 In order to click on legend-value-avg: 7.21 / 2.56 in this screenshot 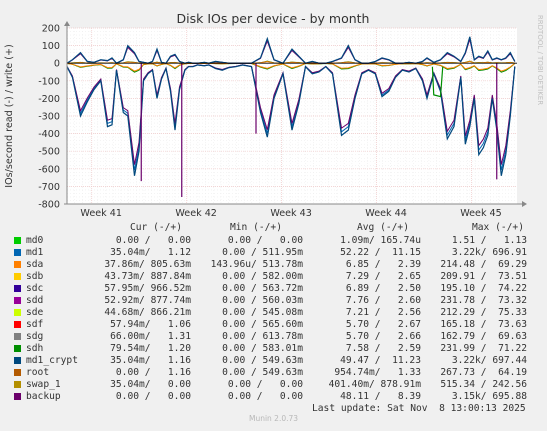, I will do `click(383, 312)`.